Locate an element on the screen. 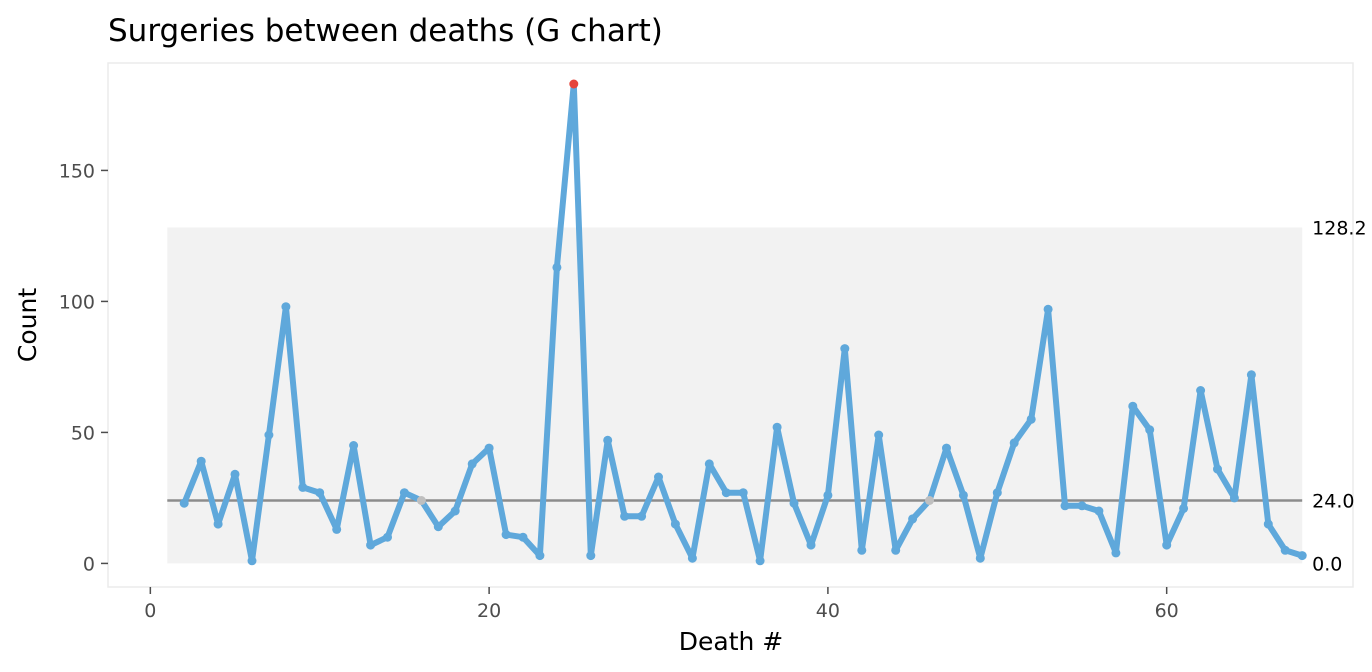  y-tick-label: 150 is located at coordinates (77, 171).